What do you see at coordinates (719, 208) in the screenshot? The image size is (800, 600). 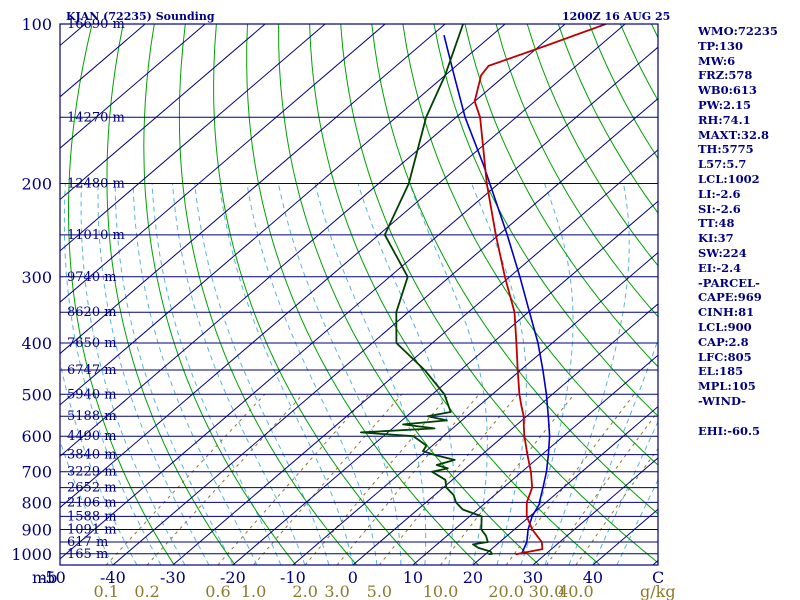 I see `index-item: SI:-2.6` at bounding box center [719, 208].